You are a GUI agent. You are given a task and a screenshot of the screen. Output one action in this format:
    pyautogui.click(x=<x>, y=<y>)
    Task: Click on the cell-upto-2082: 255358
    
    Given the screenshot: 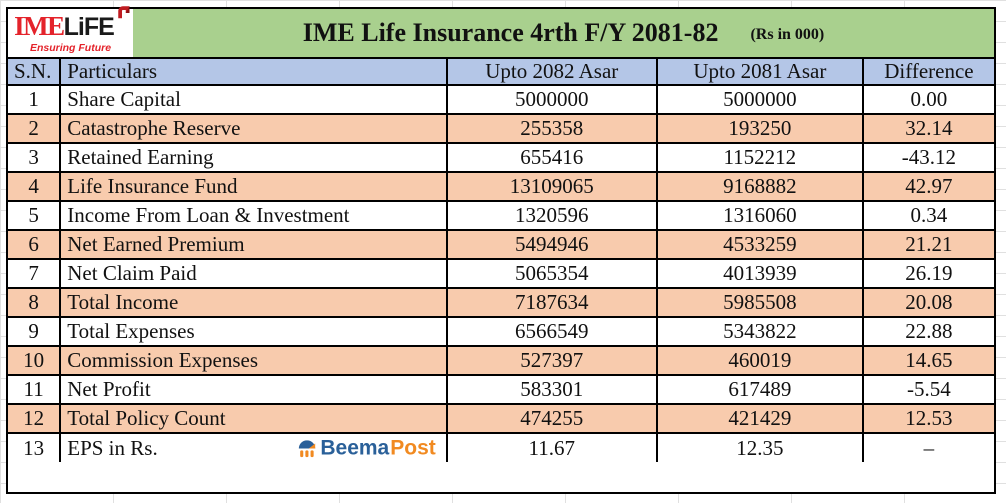 What is the action you would take?
    pyautogui.click(x=551, y=128)
    